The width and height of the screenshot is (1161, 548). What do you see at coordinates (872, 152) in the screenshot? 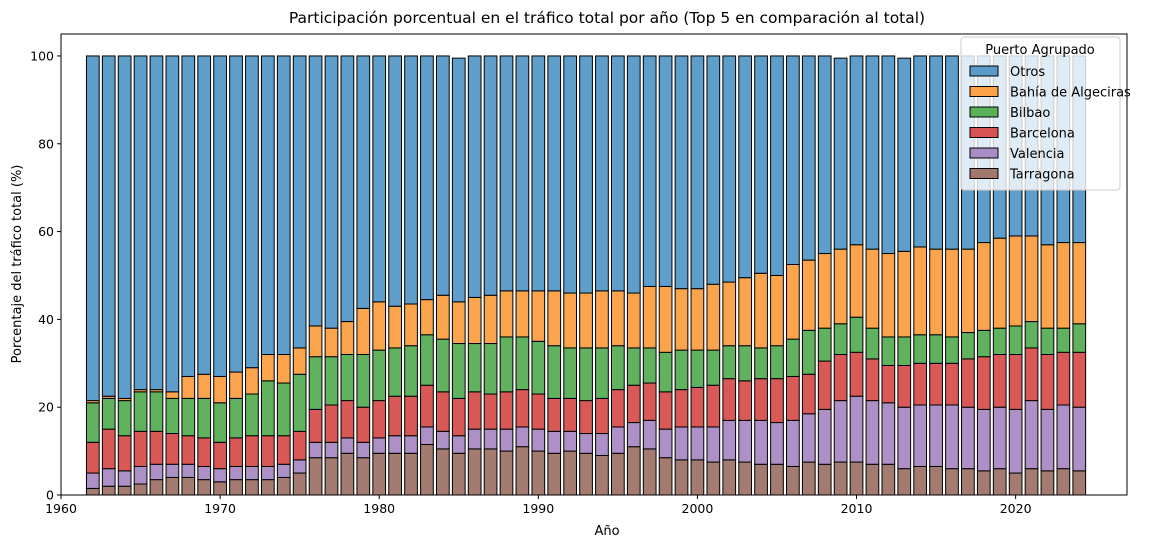
I see `bar-otros-2011` at bounding box center [872, 152].